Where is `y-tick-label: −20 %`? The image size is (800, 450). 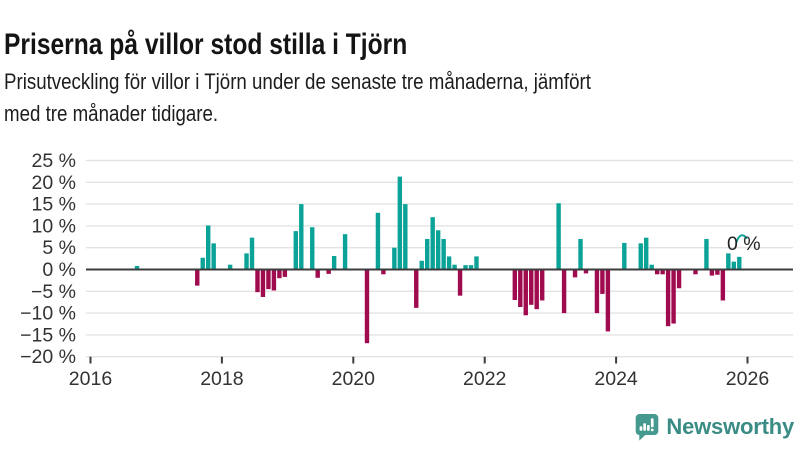 y-tick-label: −20 % is located at coordinates (48, 357).